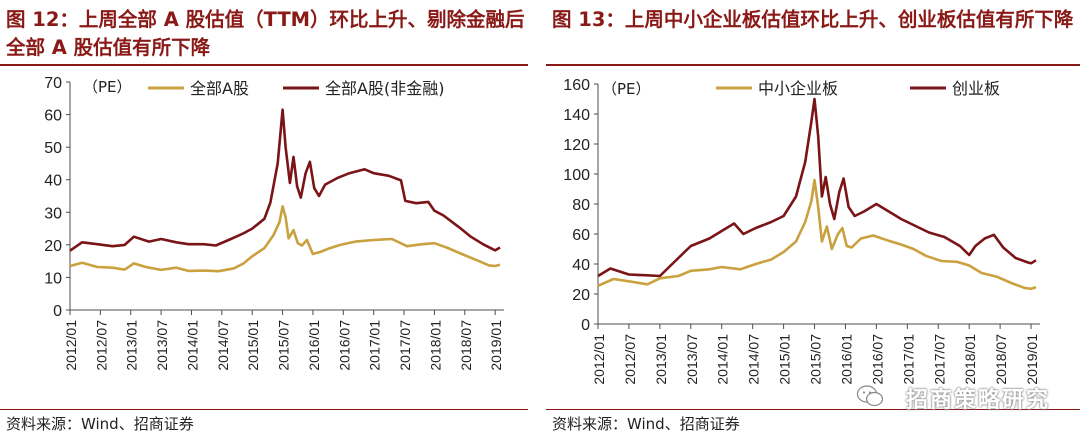 The height and width of the screenshot is (448, 1080). I want to click on title-rule-right, so click(813, 65).